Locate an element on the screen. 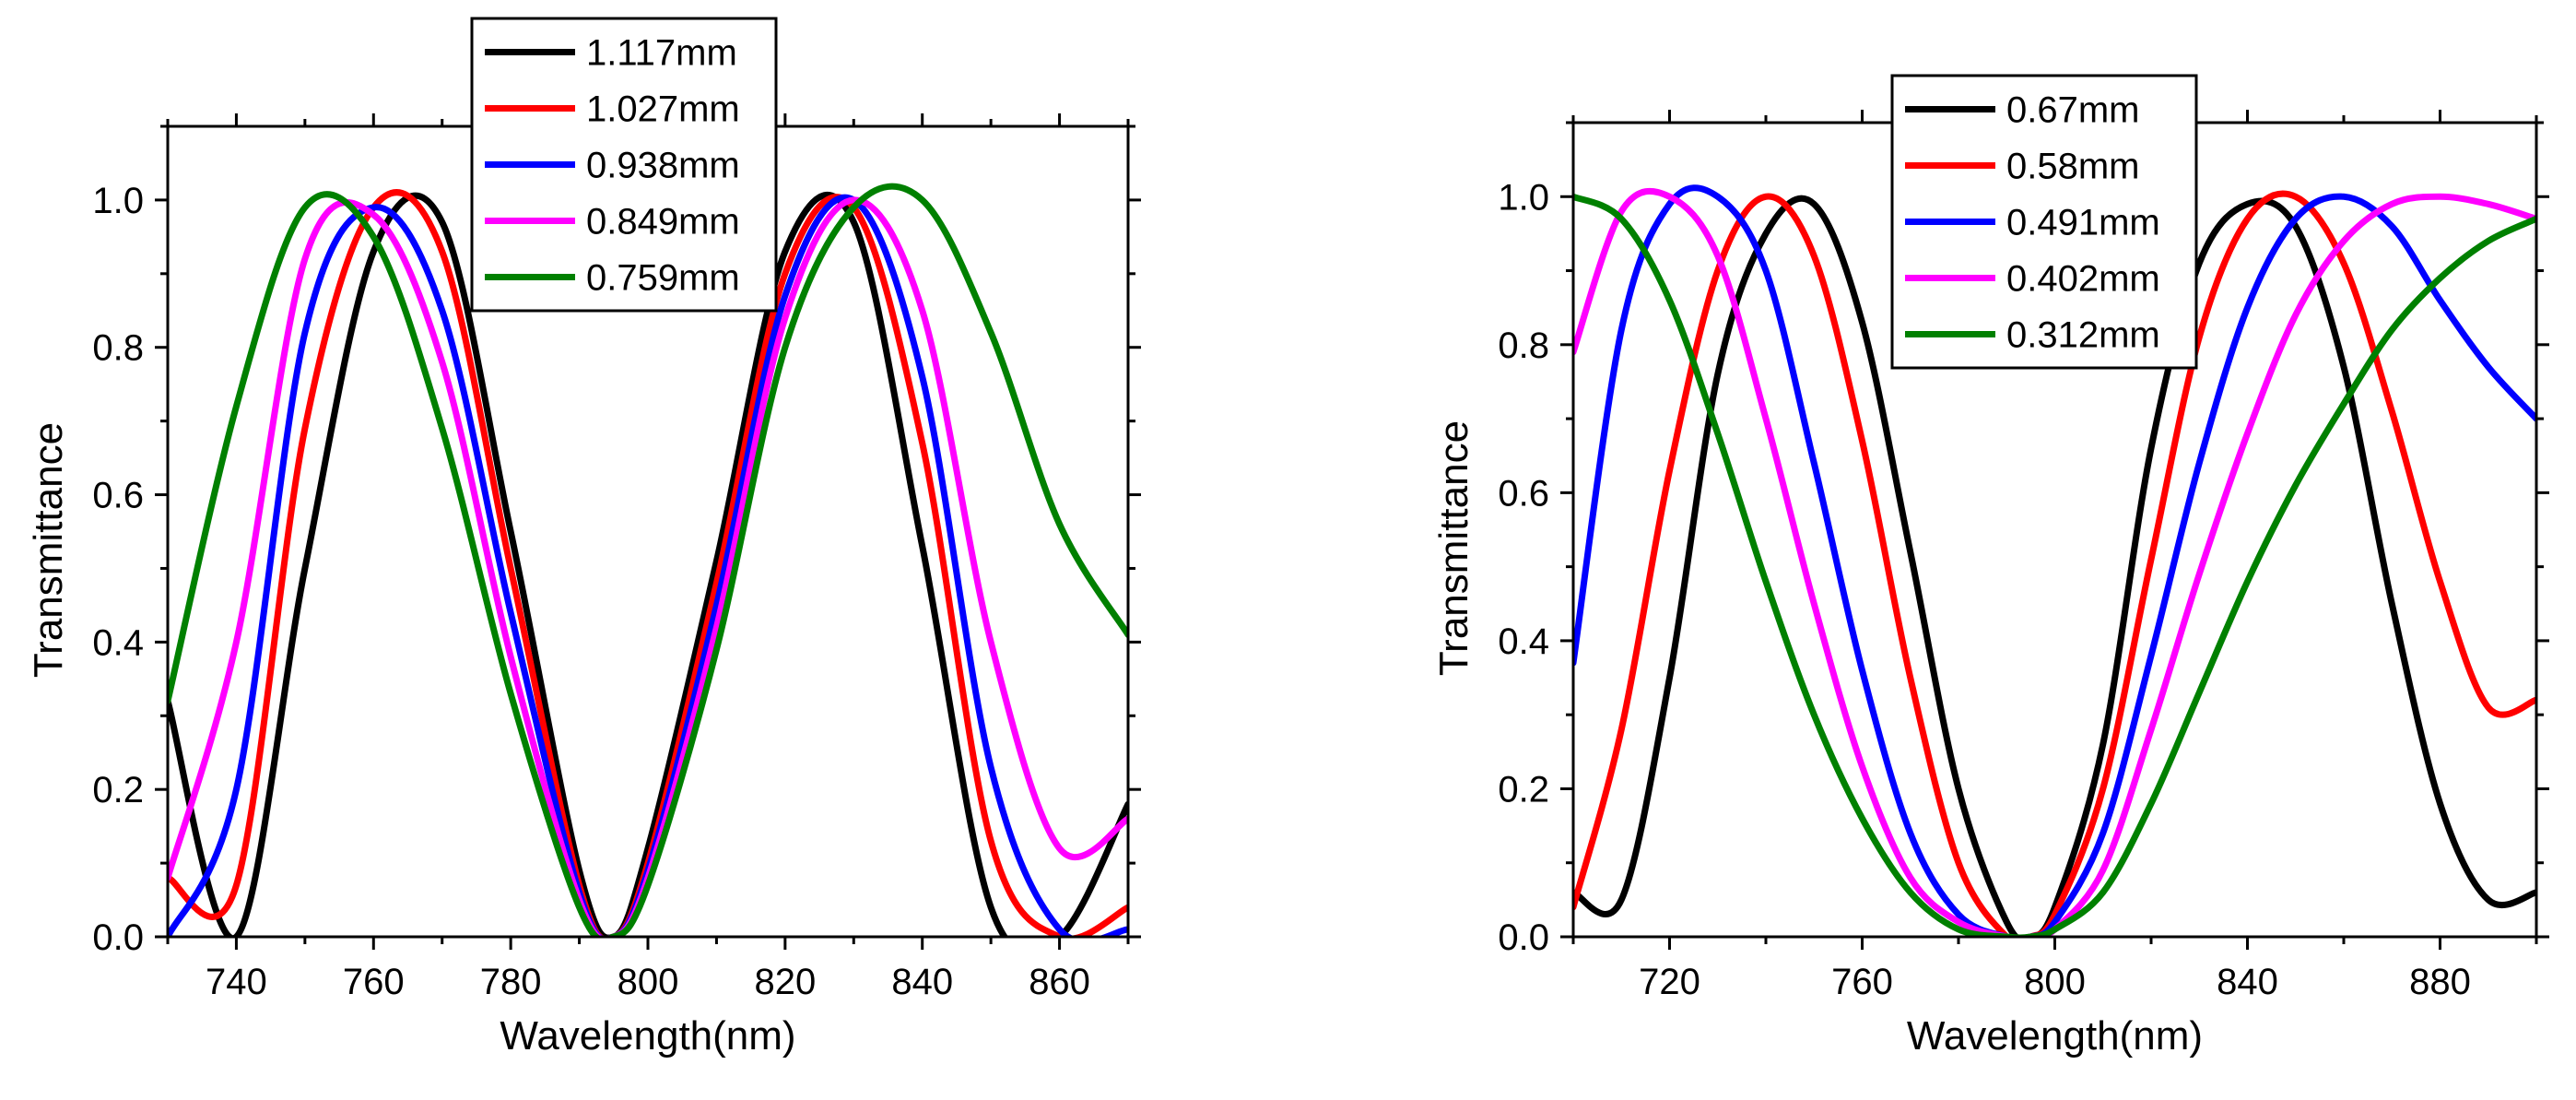  x-tick-label: 740 is located at coordinates (237, 982).